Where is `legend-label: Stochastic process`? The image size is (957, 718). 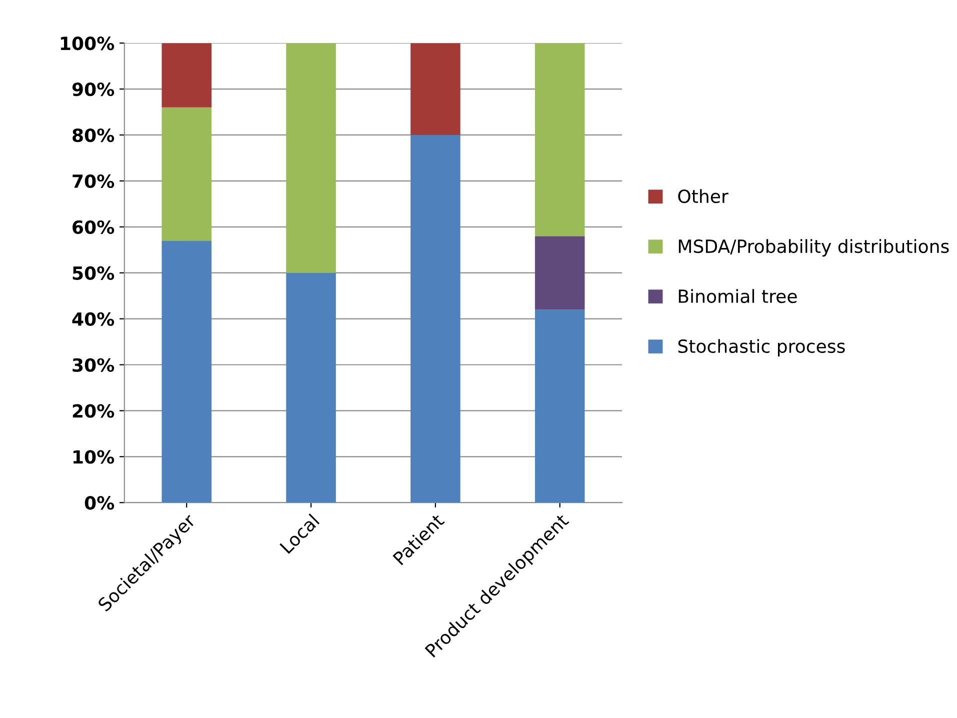 legend-label: Stochastic process is located at coordinates (761, 348).